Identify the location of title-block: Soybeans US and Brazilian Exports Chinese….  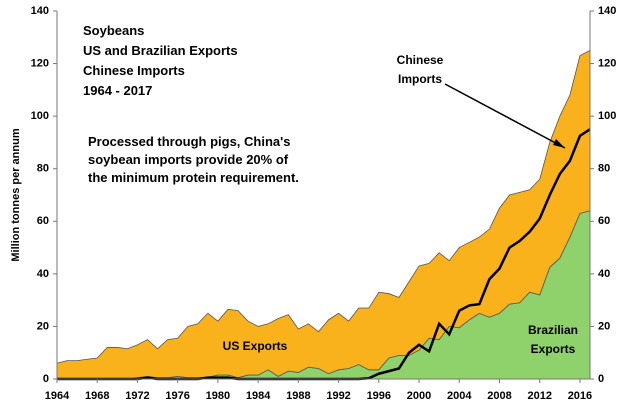
(160, 61).